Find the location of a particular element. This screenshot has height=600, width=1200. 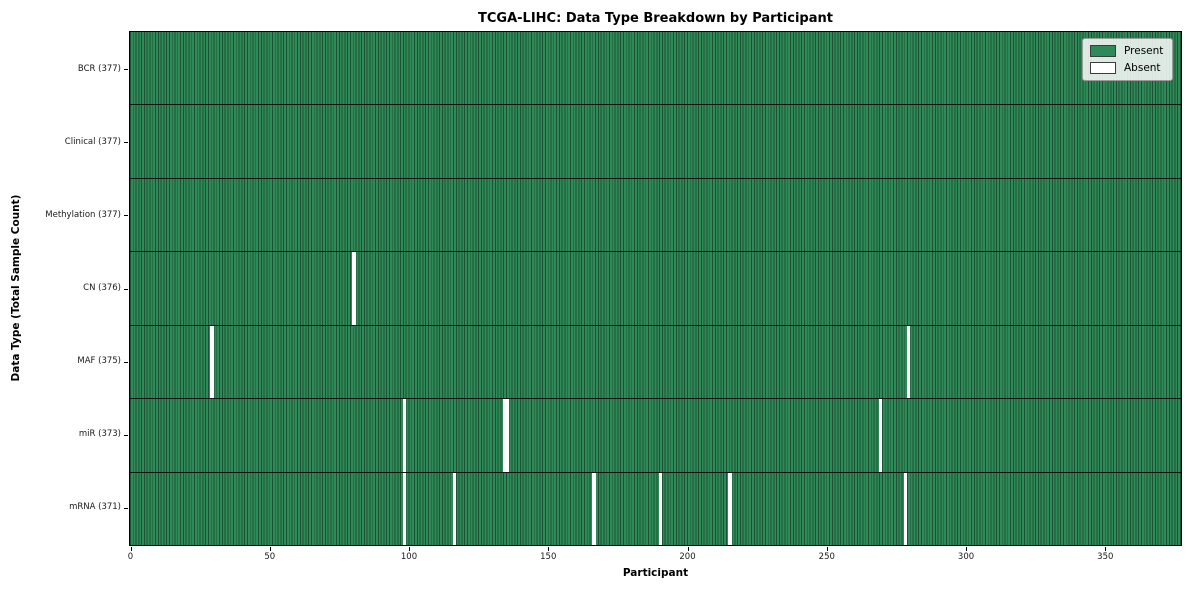

heatmap-row-mRNA is located at coordinates (655, 508).